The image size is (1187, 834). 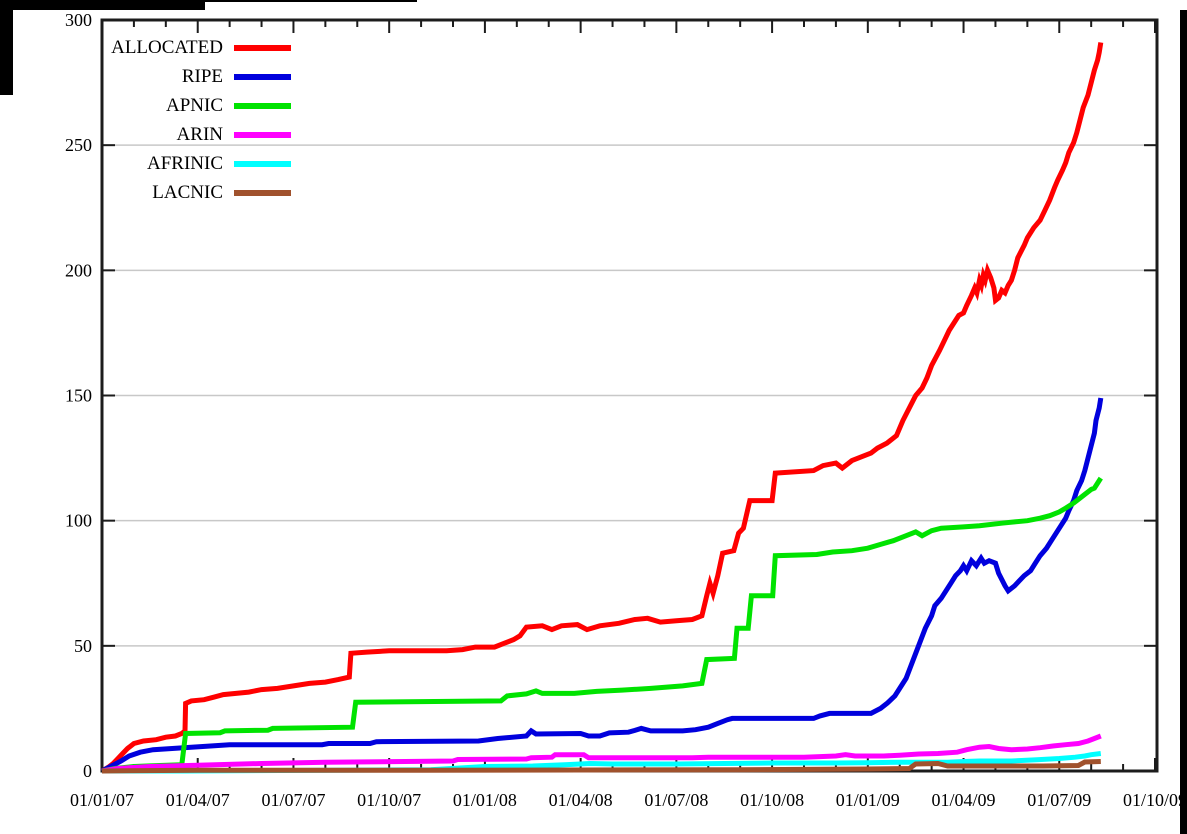 I want to click on legend-label-lacnic: LACNIC, so click(x=187, y=192).